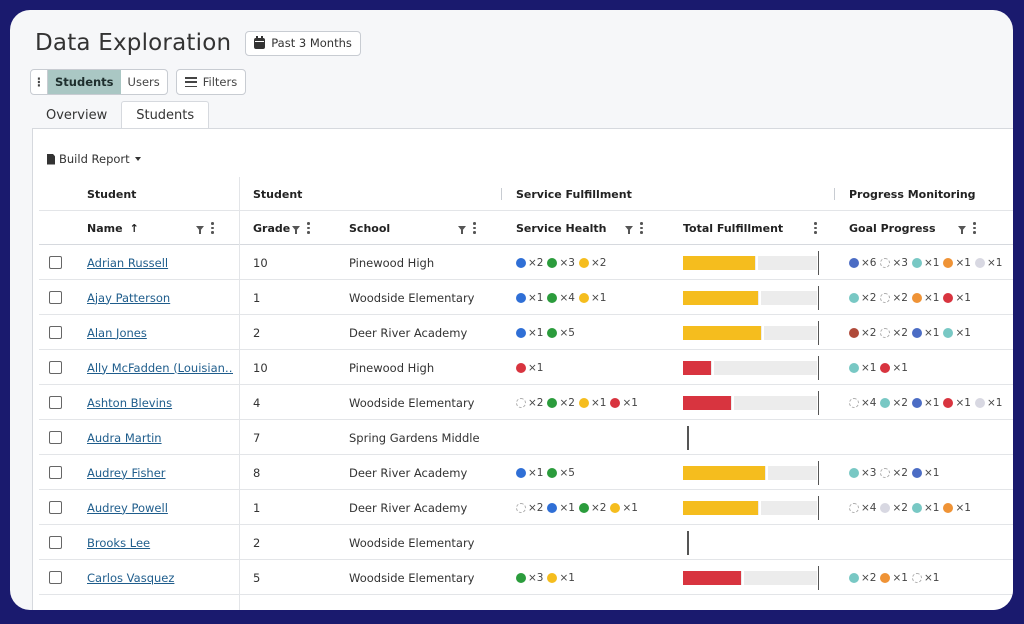 The width and height of the screenshot is (1024, 624). Describe the element at coordinates (577, 402) in the screenshot. I see `service-health-cell: ×2 ×2 ×1 ×1` at that location.